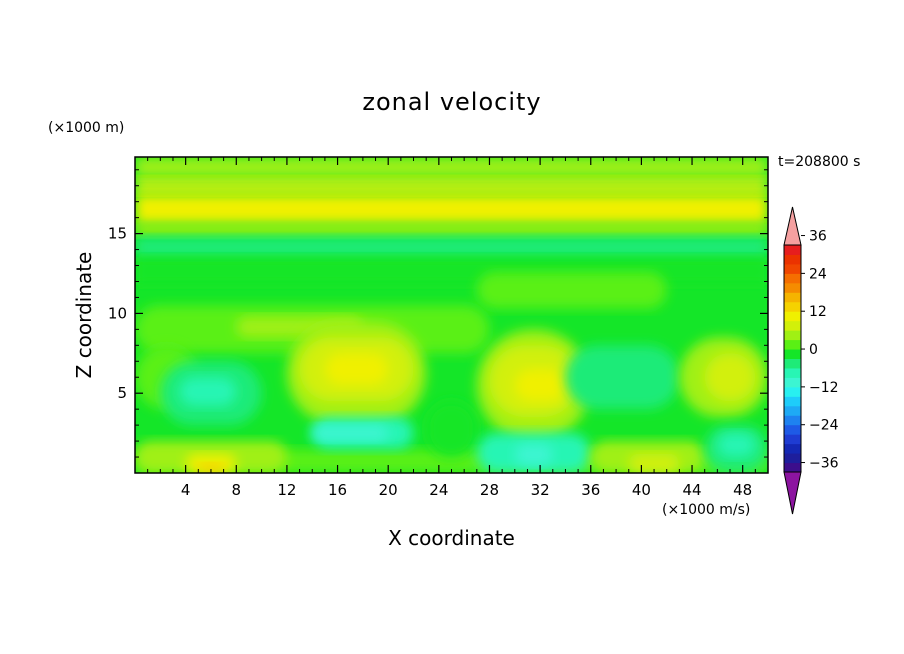 The width and height of the screenshot is (904, 654). What do you see at coordinates (824, 388) in the screenshot?
I see `colorbar-label: −12` at bounding box center [824, 388].